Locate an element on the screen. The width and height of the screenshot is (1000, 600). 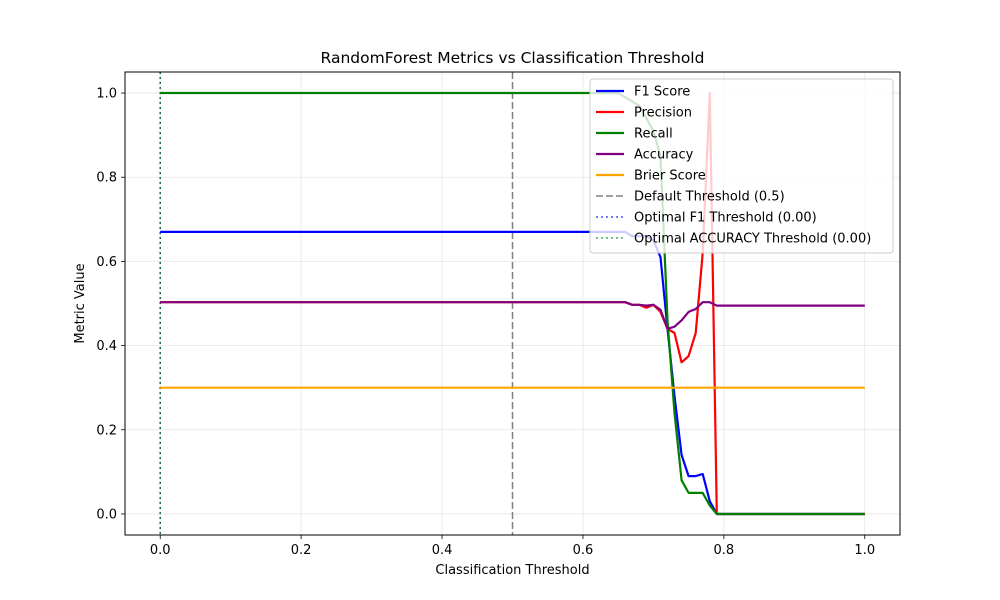
legend-label: Optimal F1 Threshold (0.00) is located at coordinates (725, 218).